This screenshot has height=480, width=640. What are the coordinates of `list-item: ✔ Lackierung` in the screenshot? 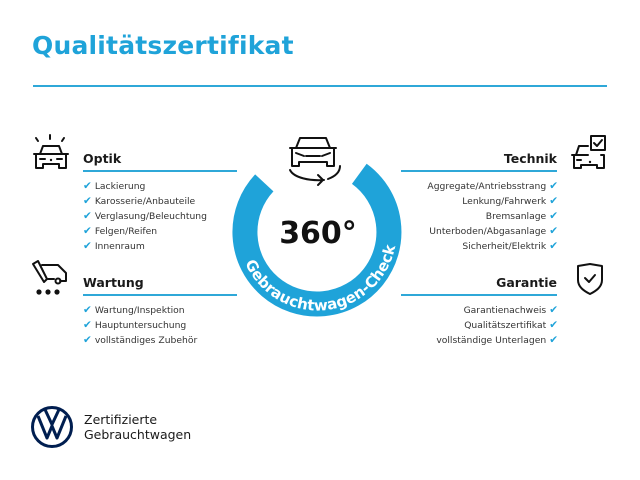 It's located at (114, 186).